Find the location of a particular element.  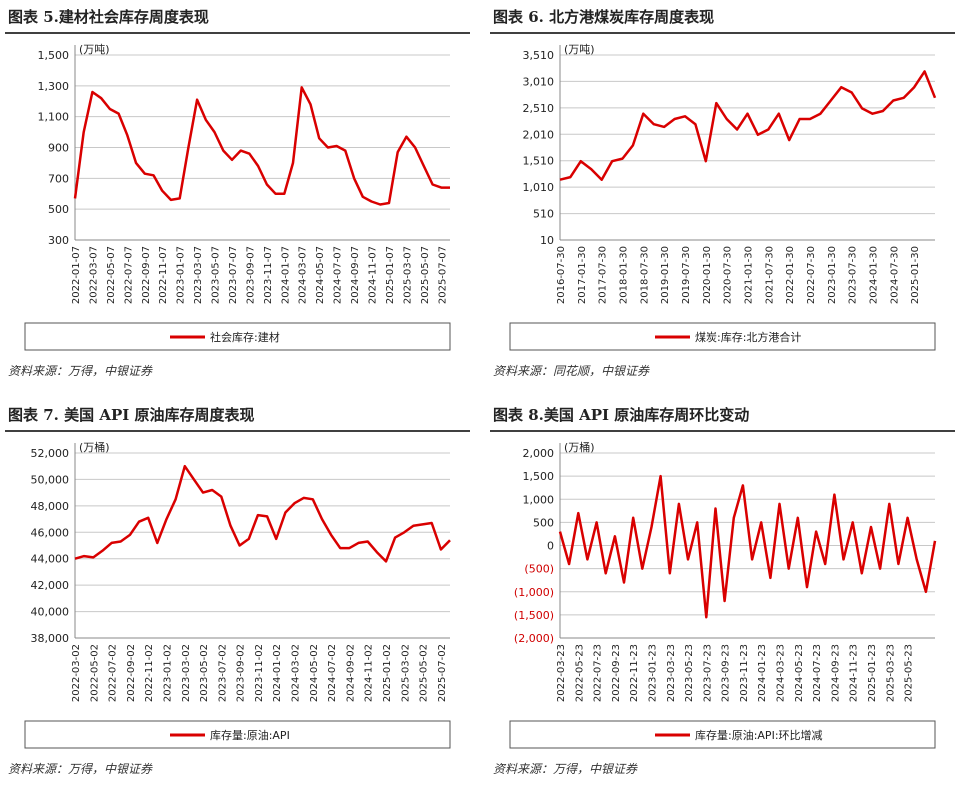

chart-title: 图表 7. 美国 API 原油库存周度表现 is located at coordinates (131, 415).